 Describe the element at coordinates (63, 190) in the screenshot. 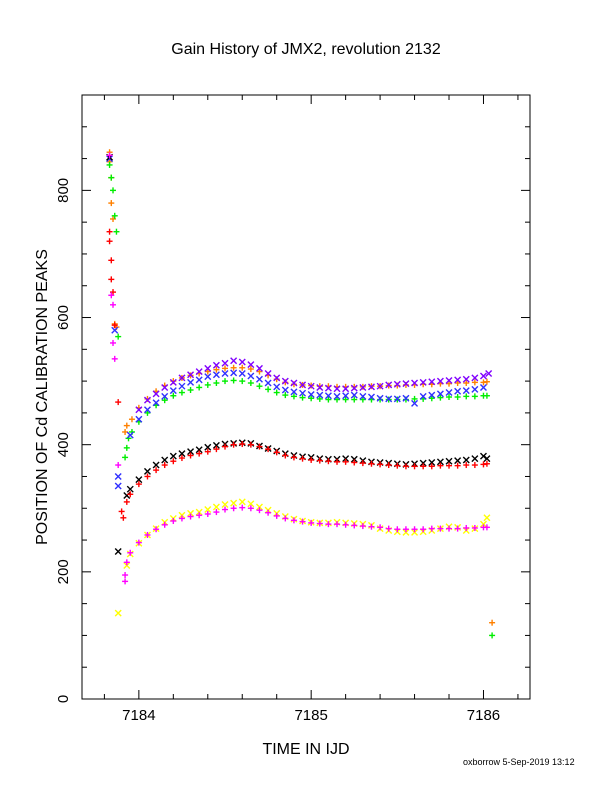

I see `y-tick-label: 800` at that location.